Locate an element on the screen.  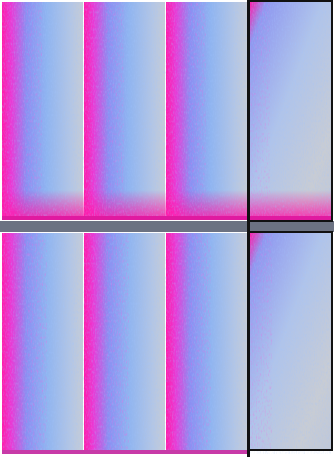
divider is located at coordinates (167, 226).